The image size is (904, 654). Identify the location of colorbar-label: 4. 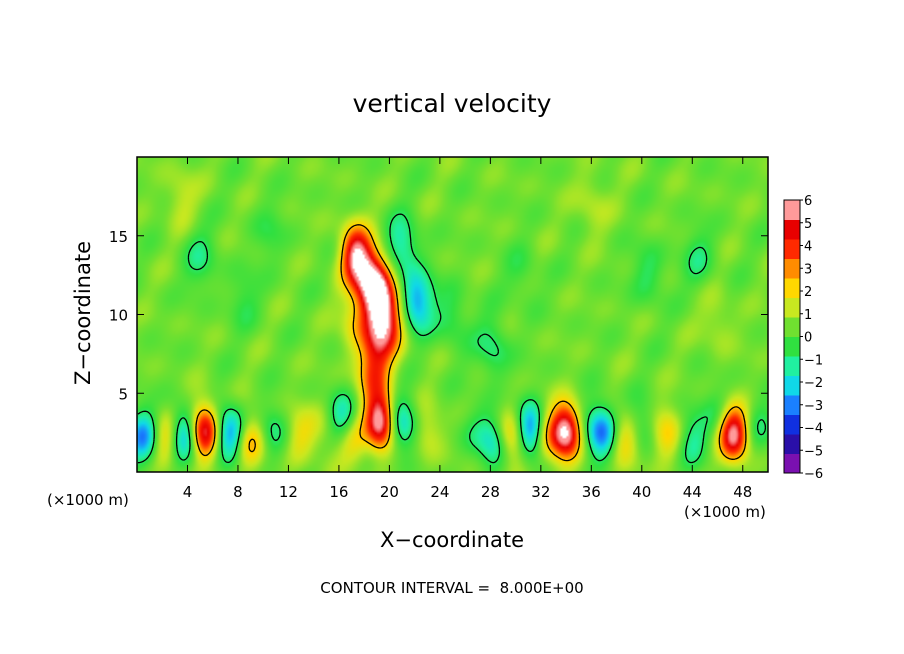
(808, 247).